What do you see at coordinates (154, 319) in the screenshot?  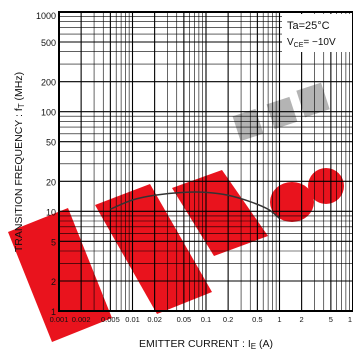 I see `x-tick-label: 0.02` at bounding box center [154, 319].